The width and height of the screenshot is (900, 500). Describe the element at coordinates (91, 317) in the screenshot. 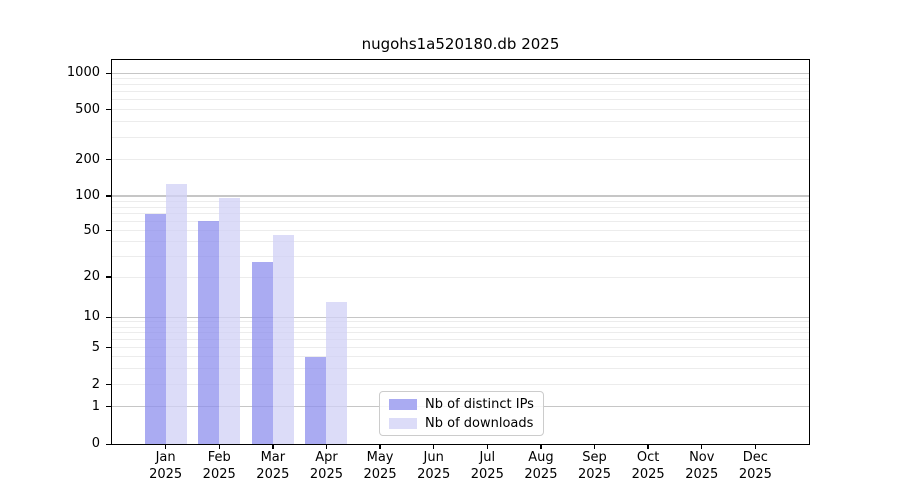

I see `y-axis-tick-label: 10` at that location.